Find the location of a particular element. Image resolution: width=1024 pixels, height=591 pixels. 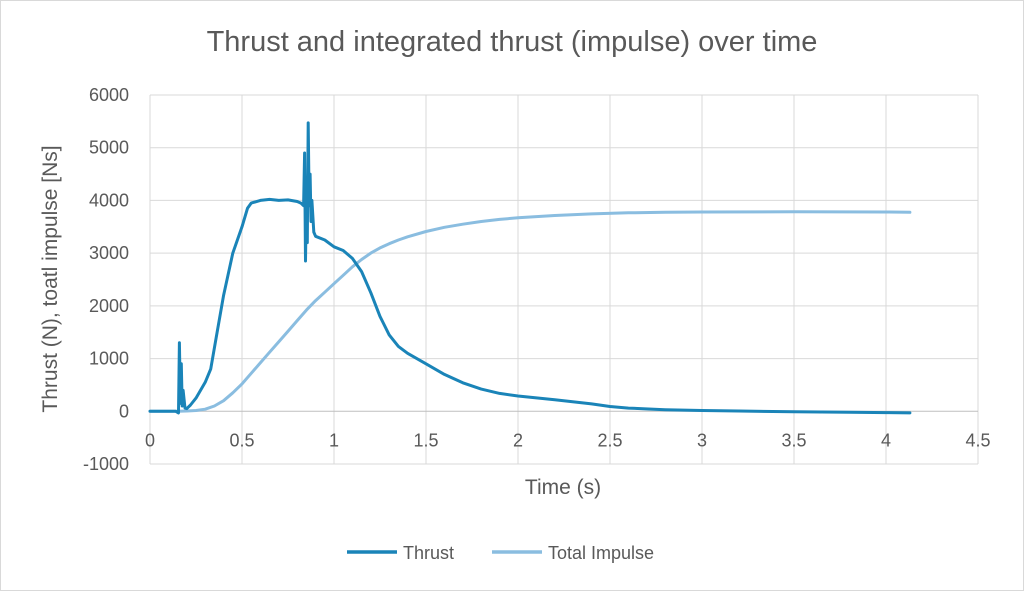

x-axis-title: Time (s) is located at coordinates (563, 487).